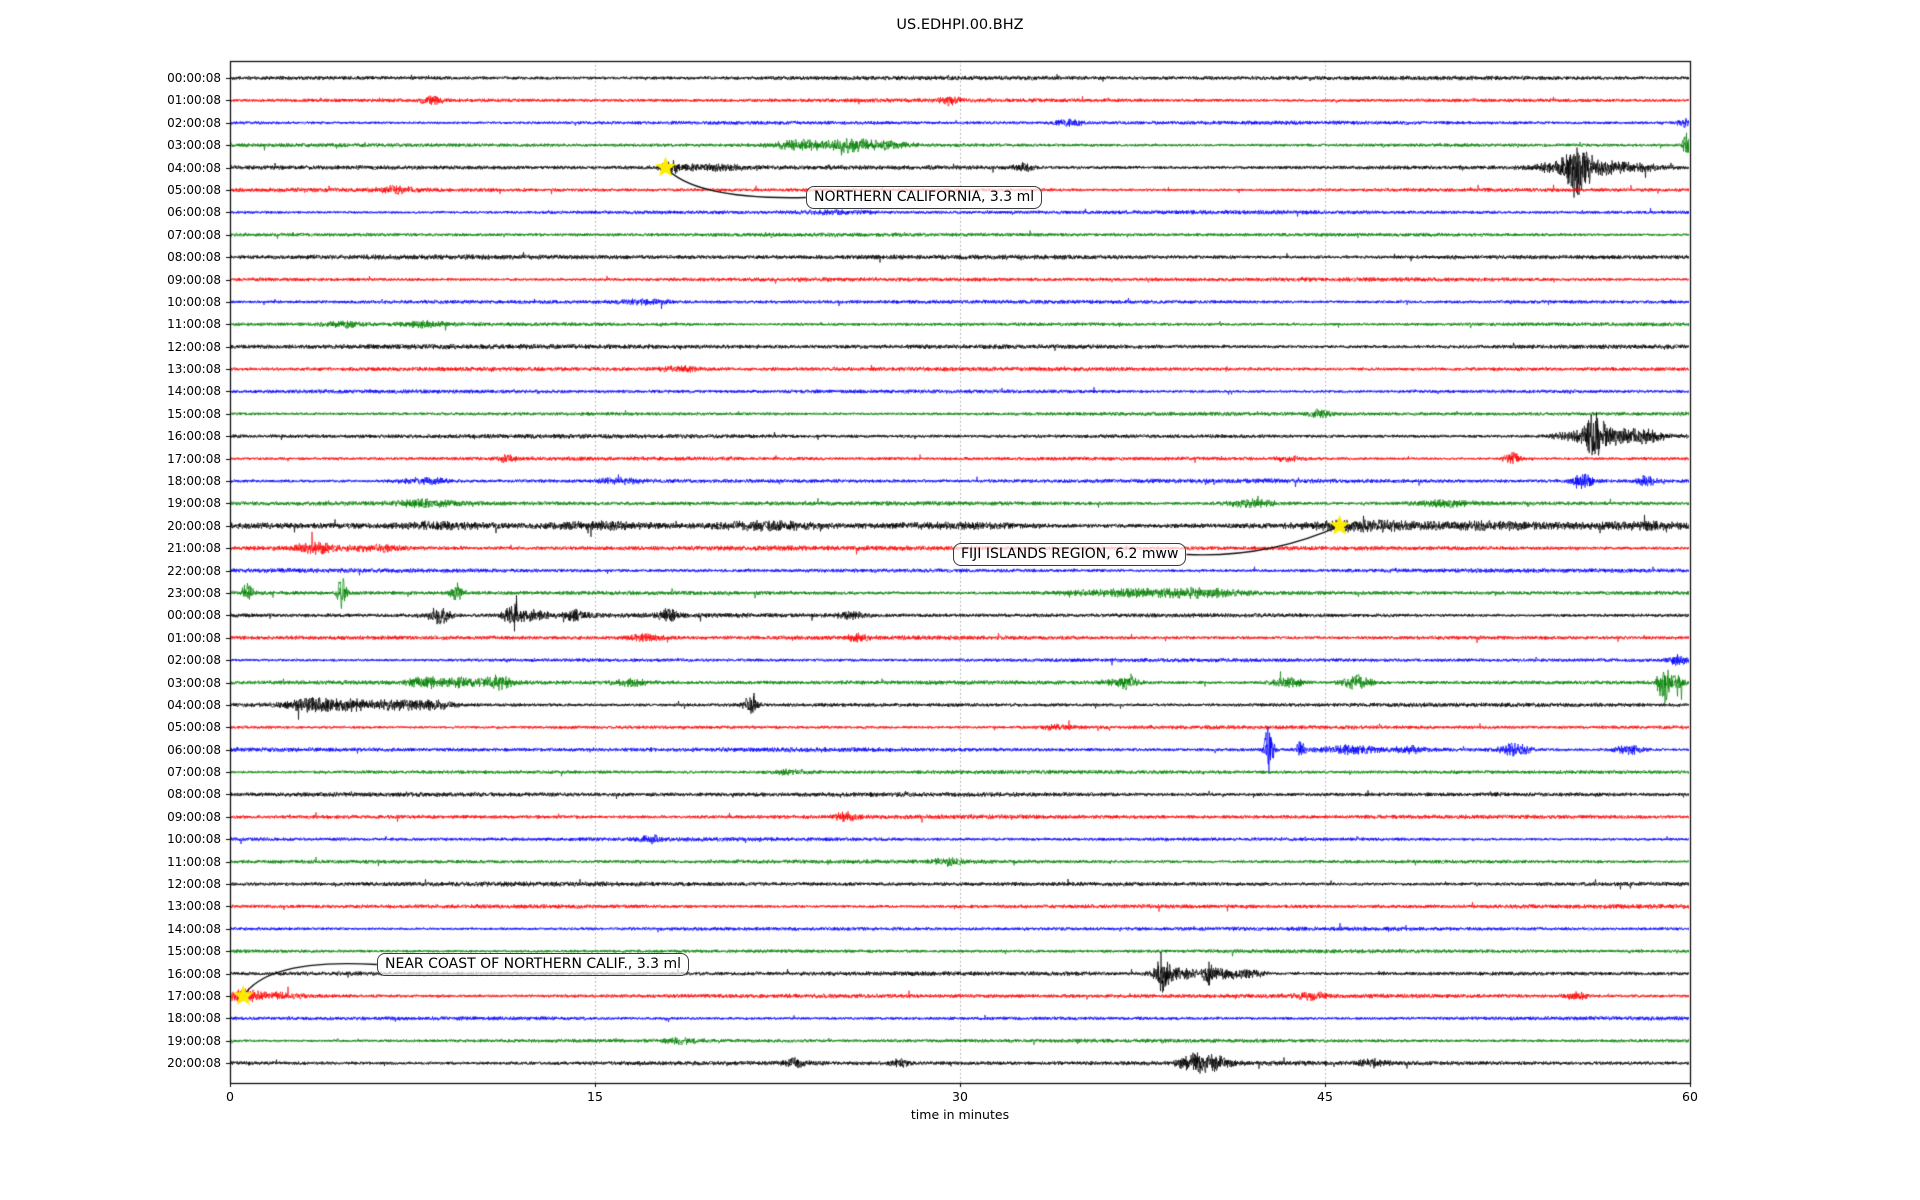  I want to click on row-time-label: 23:00:08, so click(194, 592).